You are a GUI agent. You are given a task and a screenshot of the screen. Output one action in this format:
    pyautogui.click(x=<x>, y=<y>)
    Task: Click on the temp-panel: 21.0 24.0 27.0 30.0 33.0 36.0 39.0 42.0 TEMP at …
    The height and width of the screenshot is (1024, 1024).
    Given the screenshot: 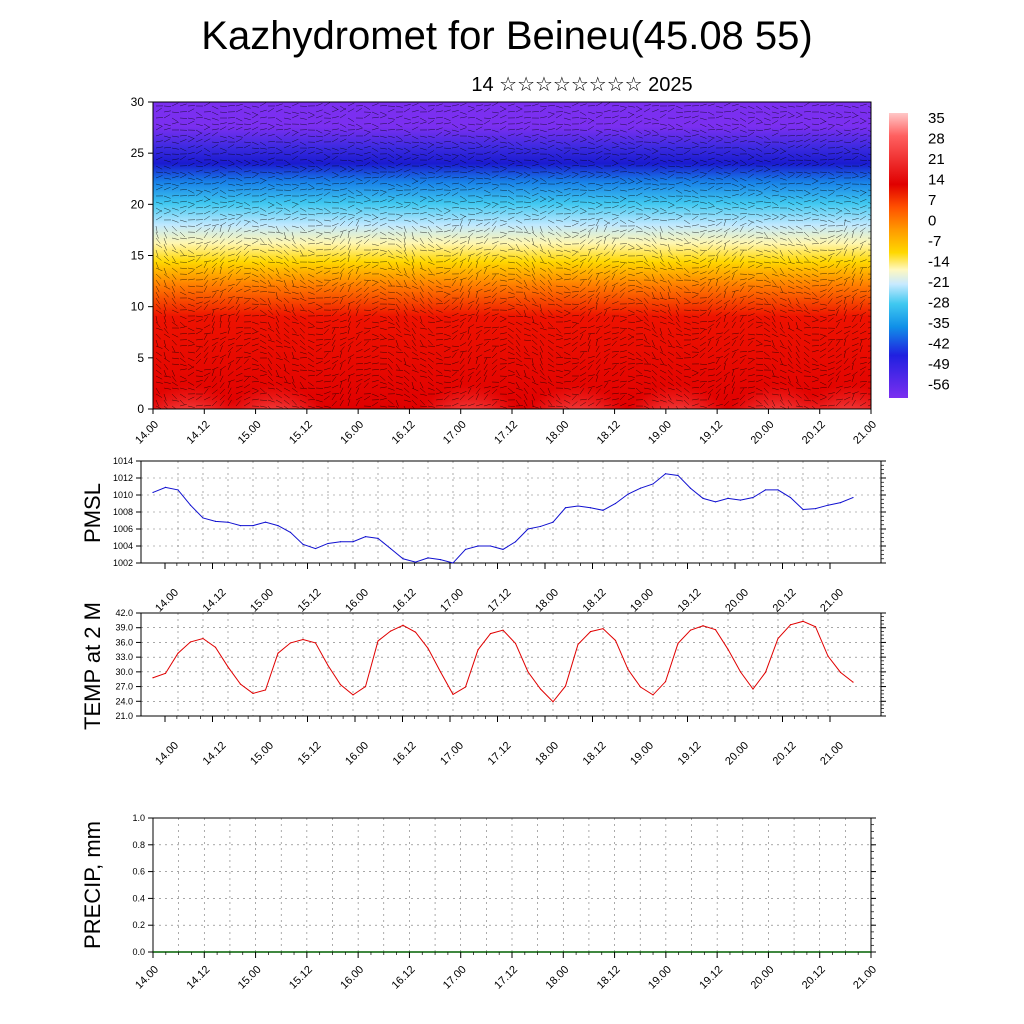 What is the action you would take?
    pyautogui.click(x=483, y=685)
    